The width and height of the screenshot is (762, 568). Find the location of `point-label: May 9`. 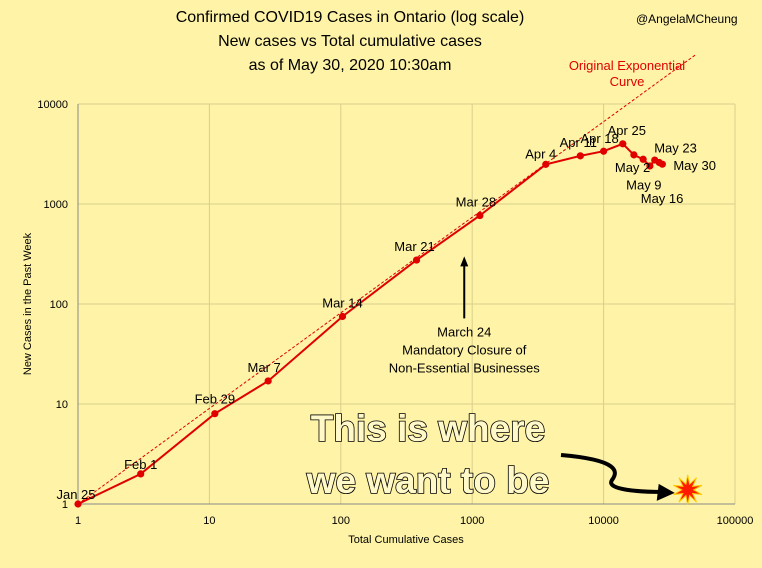

point-label: May 9 is located at coordinates (643, 184).